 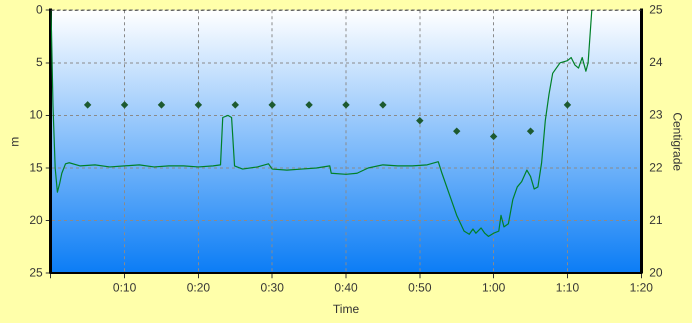 What do you see at coordinates (656, 219) in the screenshot?
I see `y2-tick-label: 21` at bounding box center [656, 219].